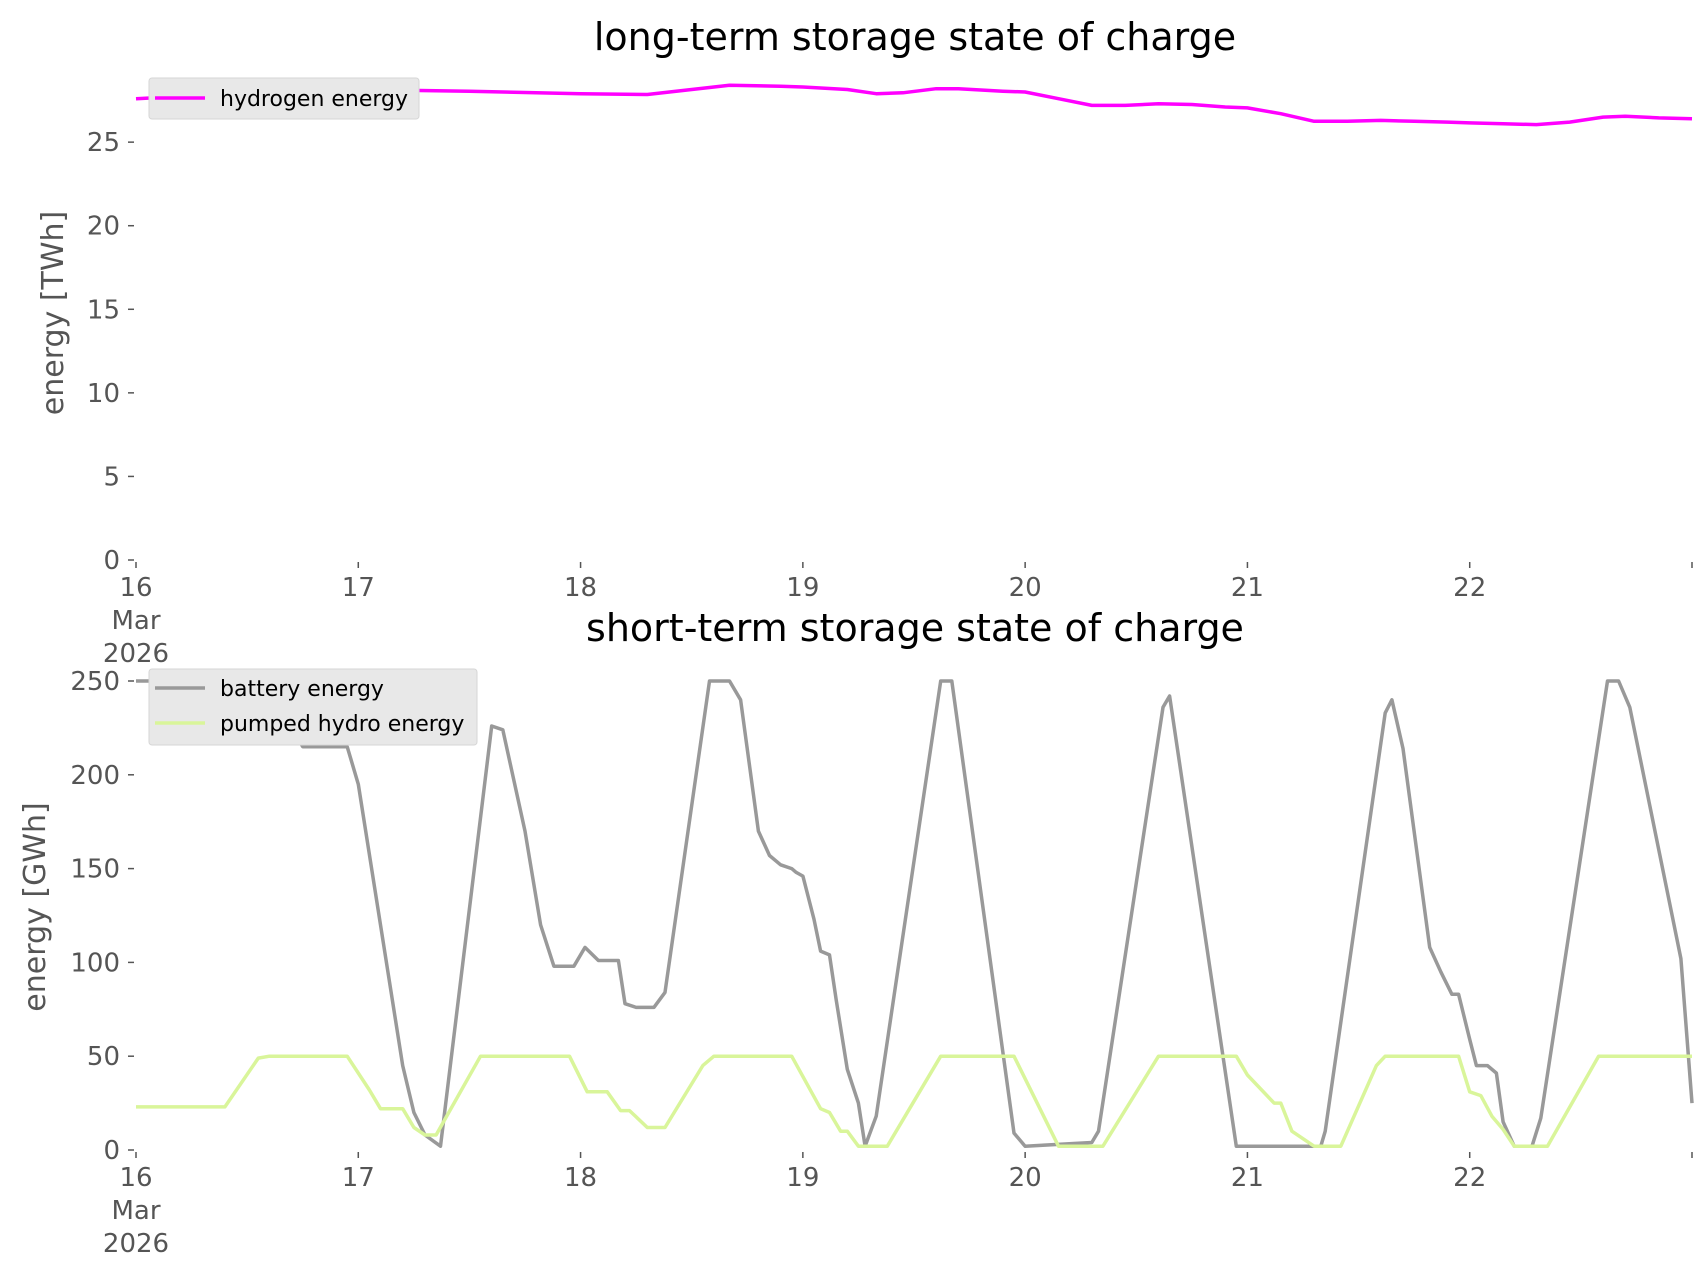 This screenshot has height=1277, width=1706. What do you see at coordinates (102, 916) in the screenshot?
I see `y-axis-ticks: 0 50 100 150 200 250` at bounding box center [102, 916].